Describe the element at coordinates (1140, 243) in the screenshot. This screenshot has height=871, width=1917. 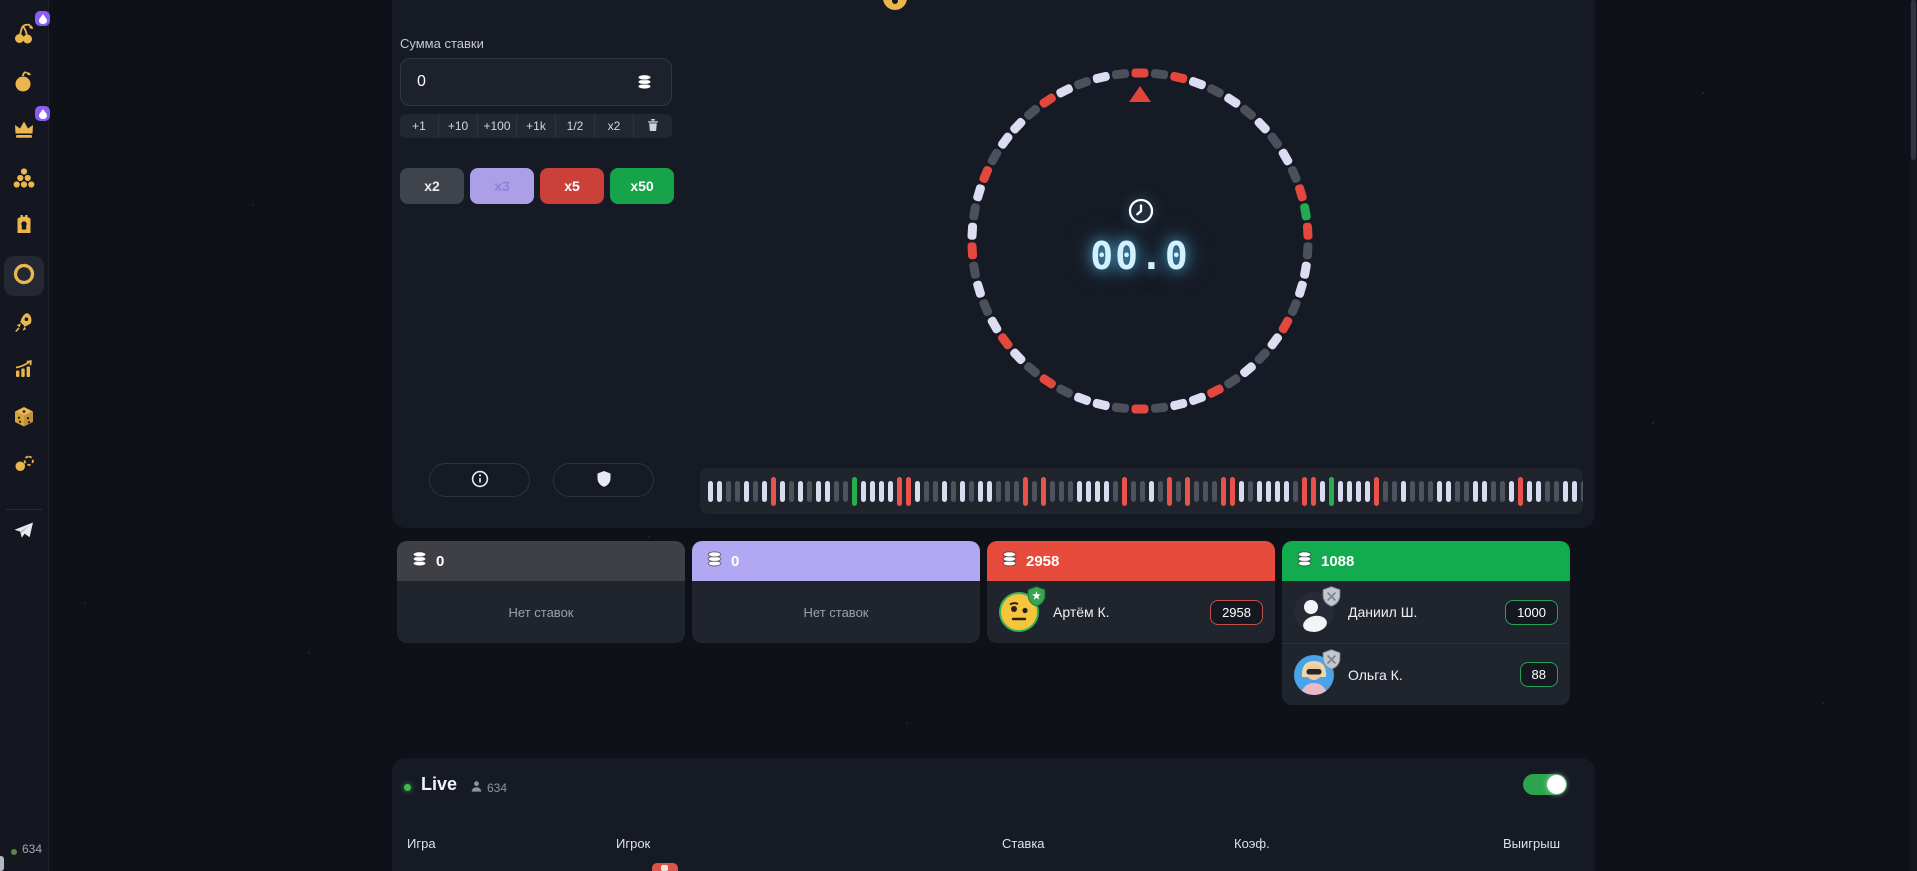
I see `wheel-ring` at that location.